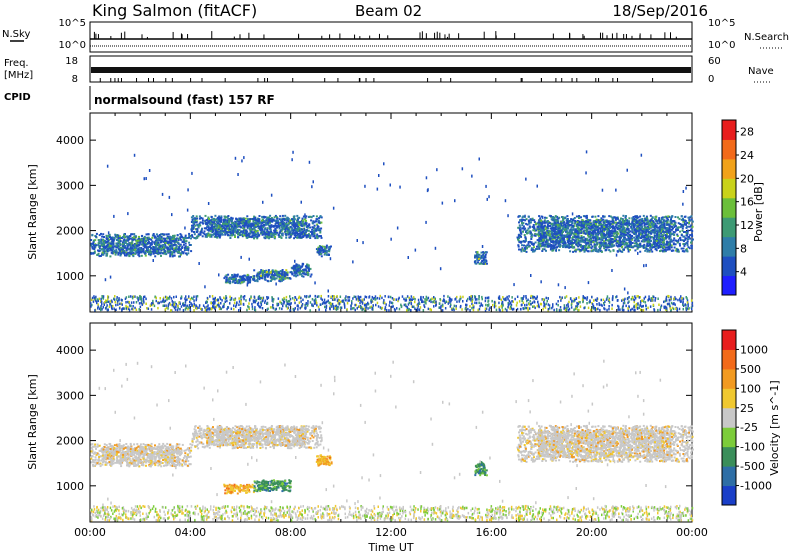  I want to click on noise-right-tick-top: 10^5, so click(721, 23).